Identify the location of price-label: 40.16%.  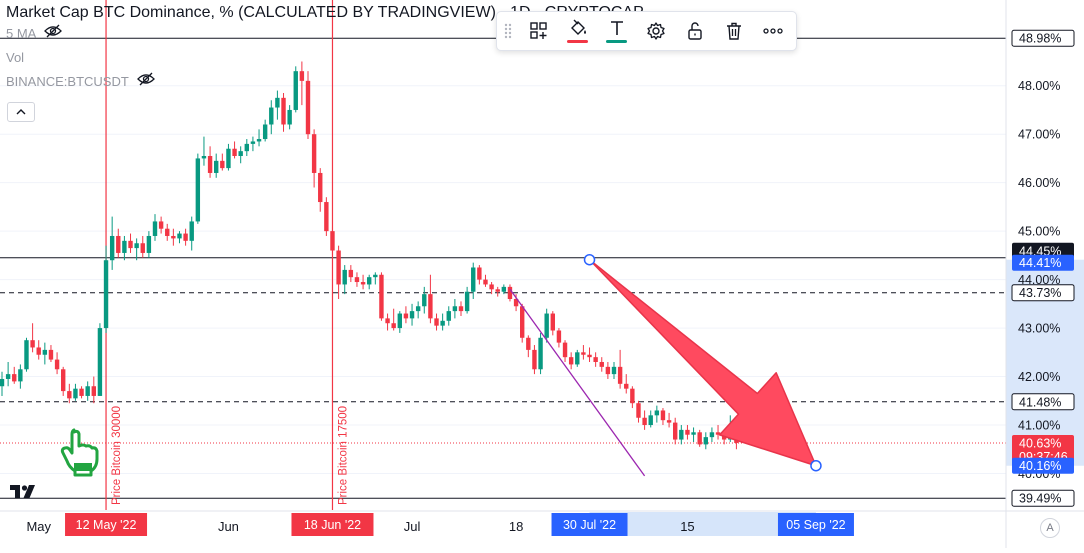
(1043, 465).